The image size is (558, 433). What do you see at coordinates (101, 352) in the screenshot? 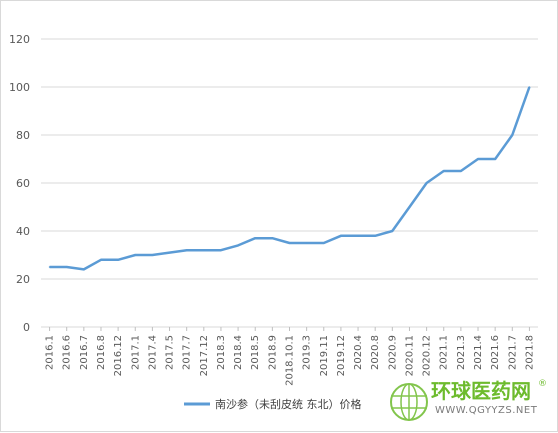
I see `x-tick-label: 2016.8` at bounding box center [101, 352].